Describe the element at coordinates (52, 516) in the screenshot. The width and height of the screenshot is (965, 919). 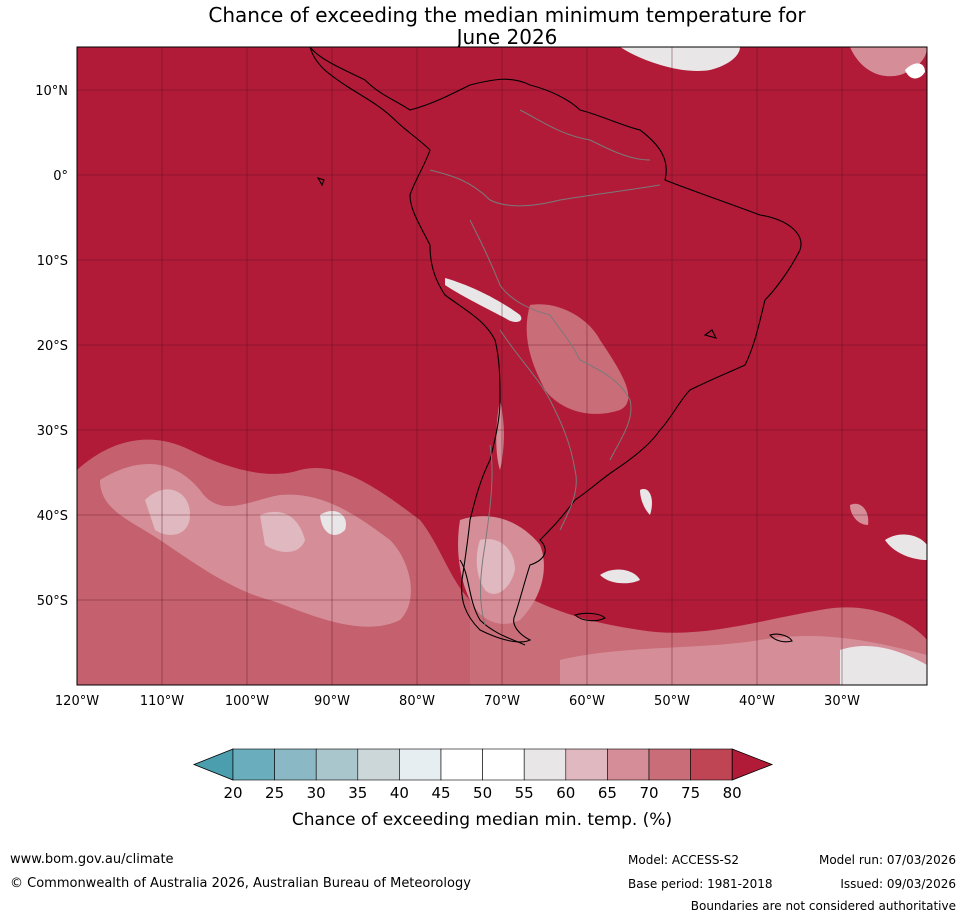
I see `lat-label: 40°S` at that location.